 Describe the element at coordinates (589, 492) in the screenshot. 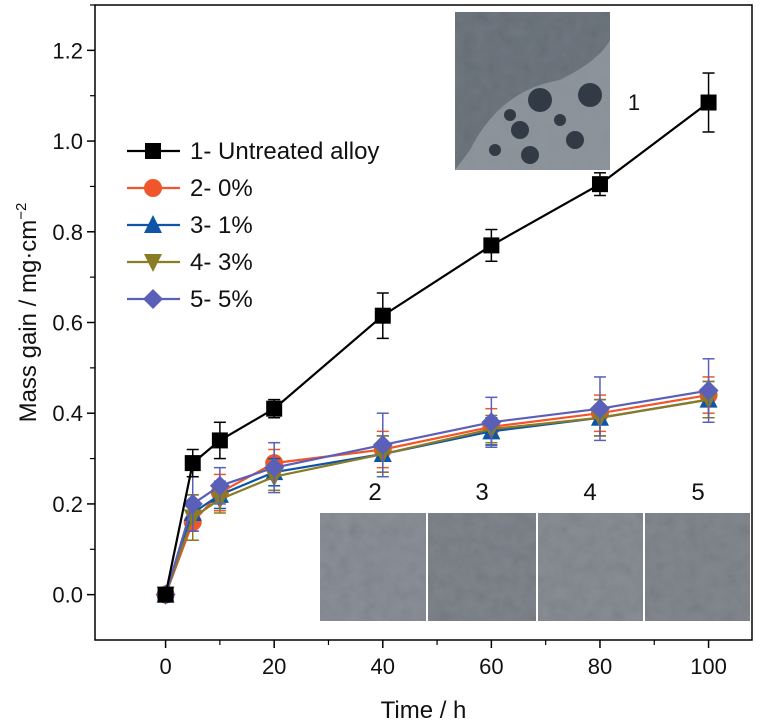

I see `bottom-photo-label: 4` at that location.